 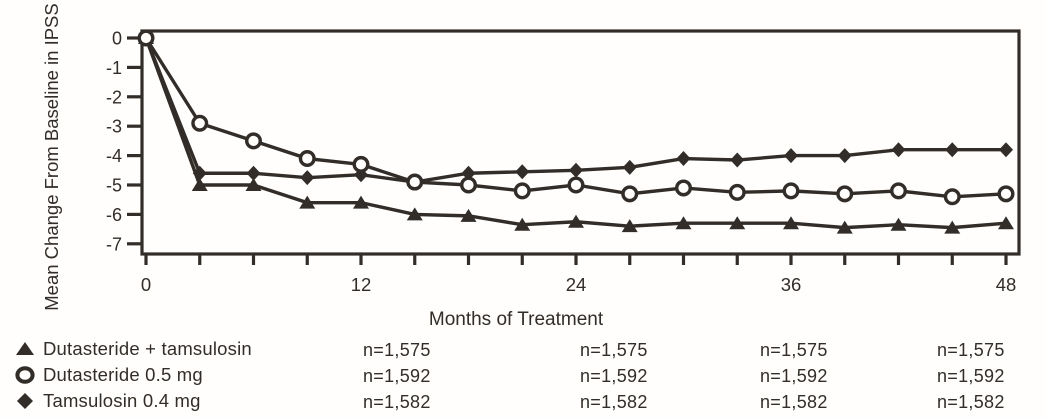 I want to click on y-tick-label: -1, so click(x=114, y=68).